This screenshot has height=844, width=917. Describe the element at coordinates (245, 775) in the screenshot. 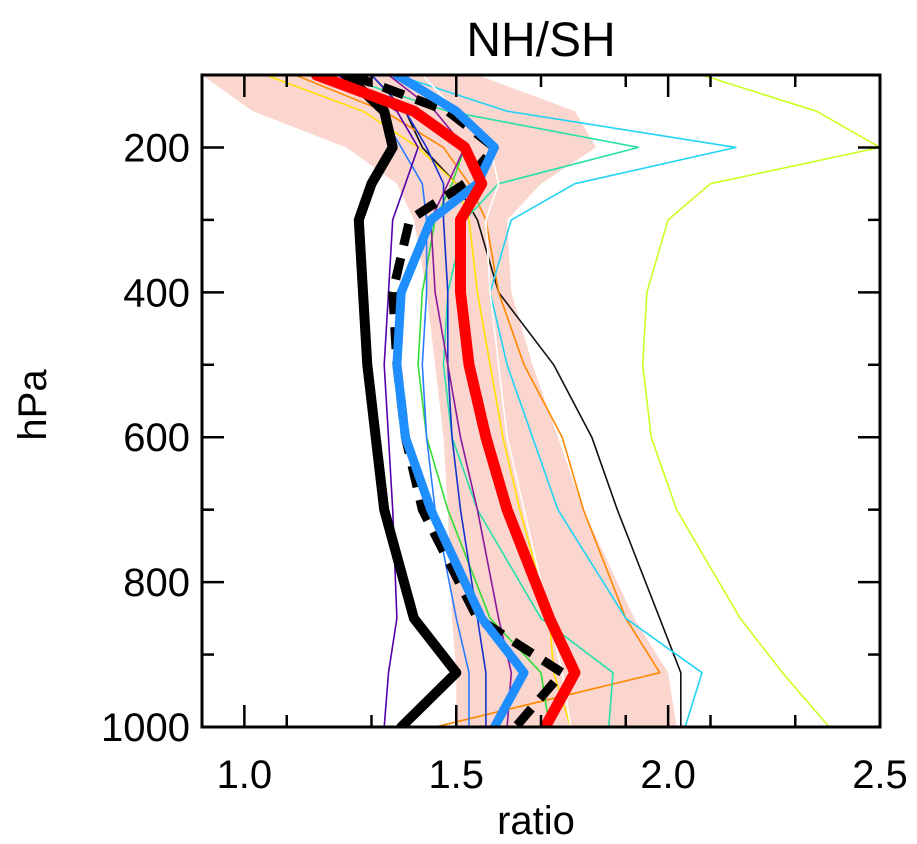

I see `x-tick-label: 1.0` at that location.